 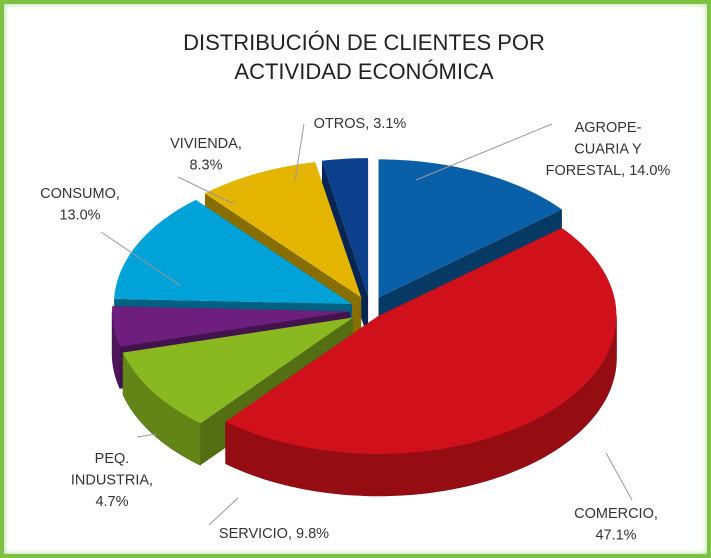 I want to click on data-label: 13.0%, so click(x=79, y=215).